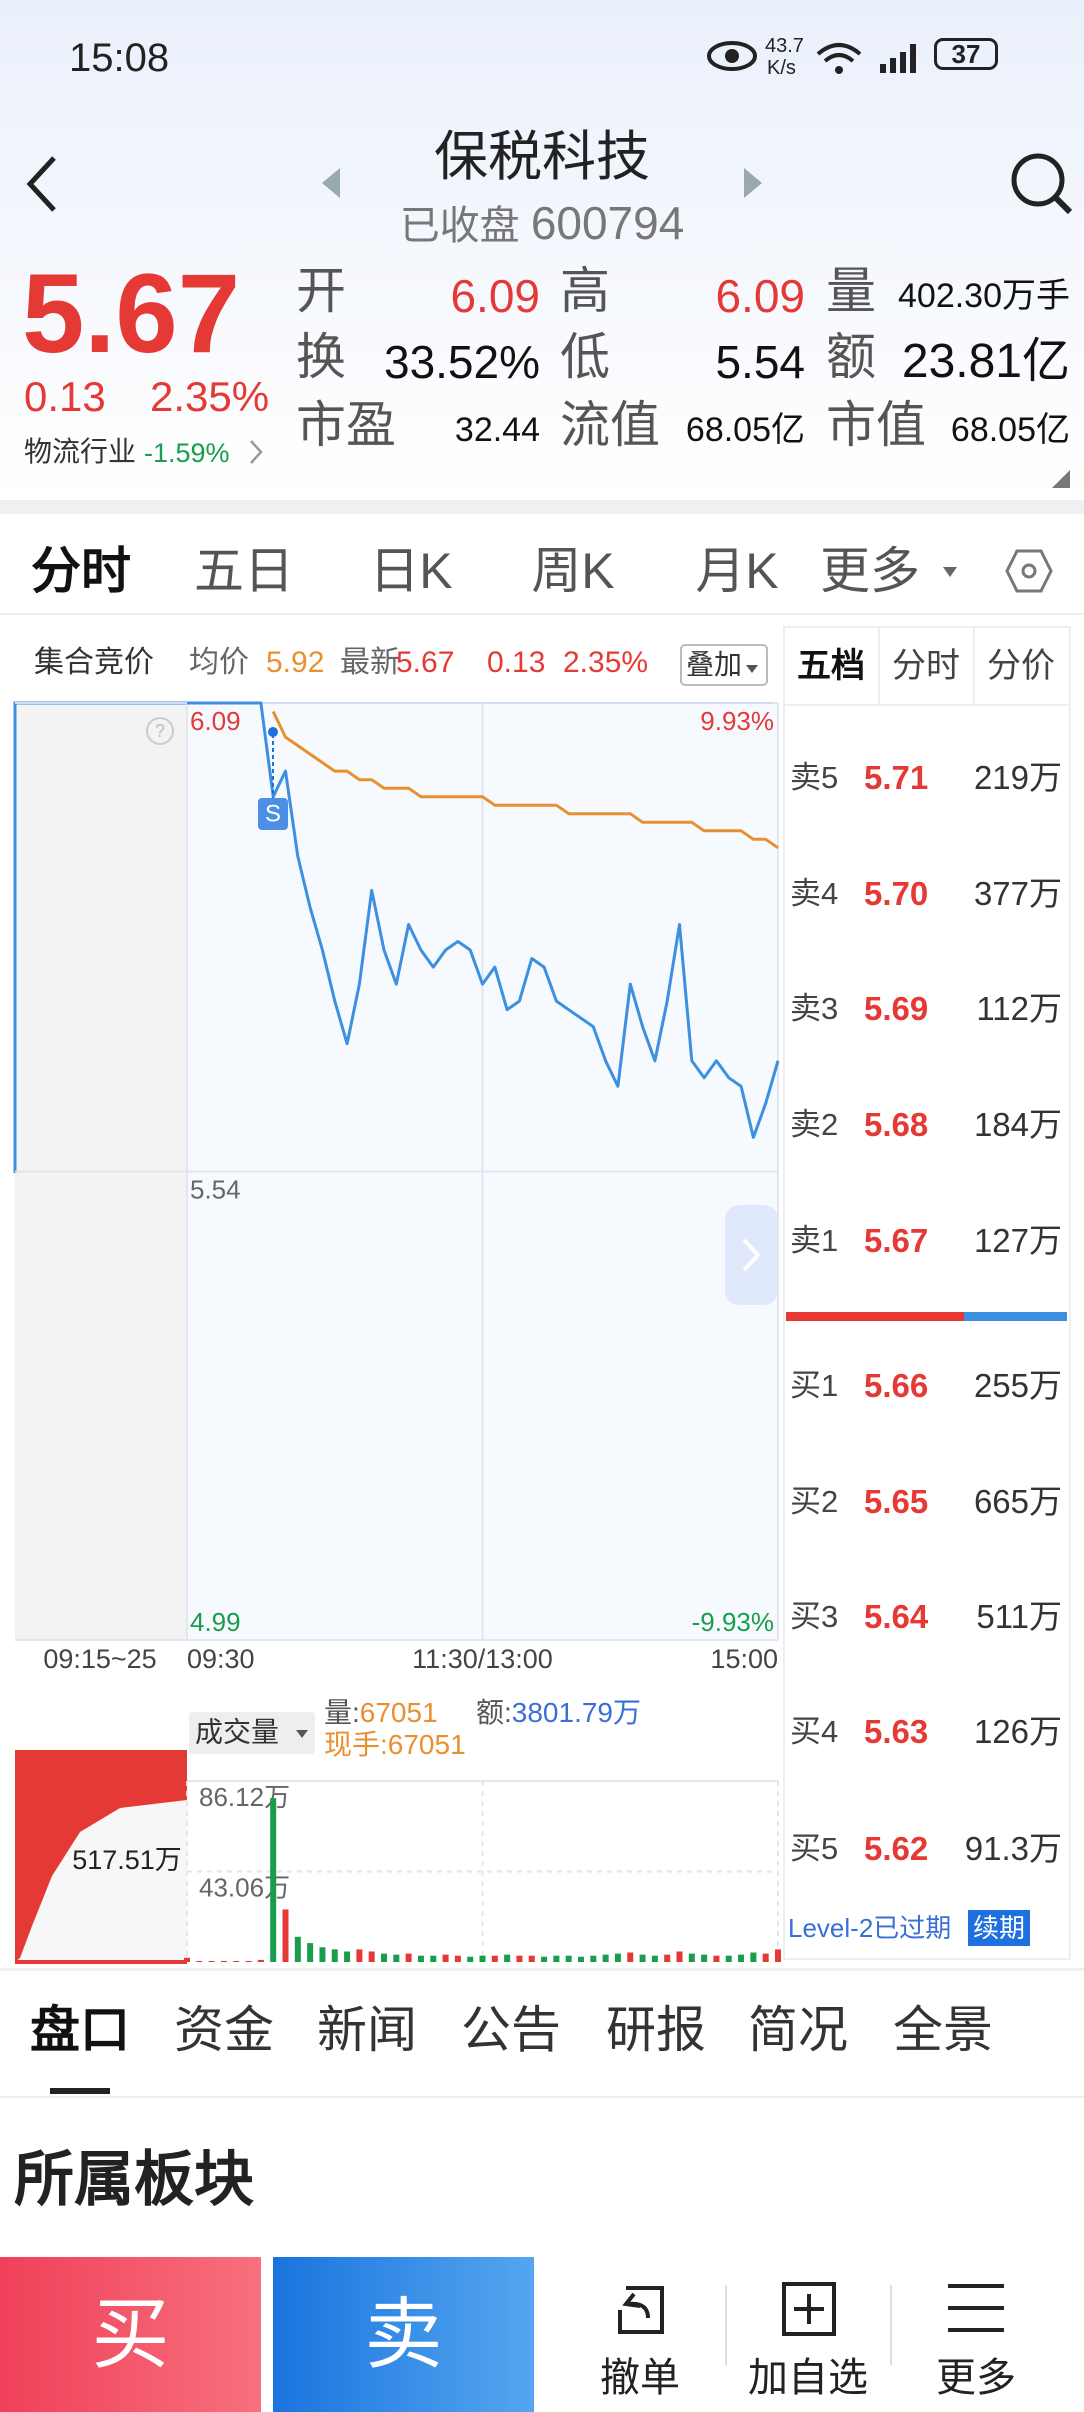  Describe the element at coordinates (237, 1731) in the screenshot. I see `volume-title: 成交量` at that location.